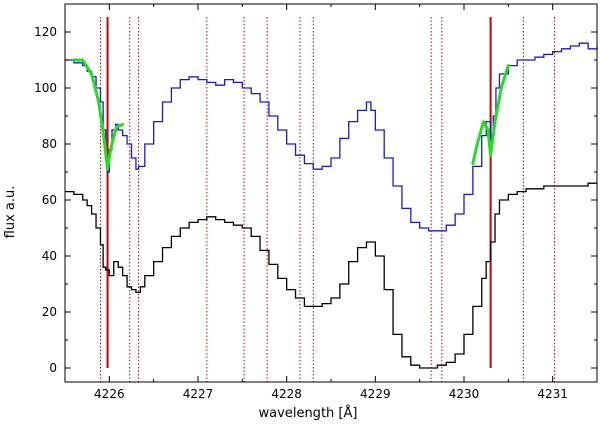  Describe the element at coordinates (53, 368) in the screenshot. I see `y-tick-label-0: 0` at that location.